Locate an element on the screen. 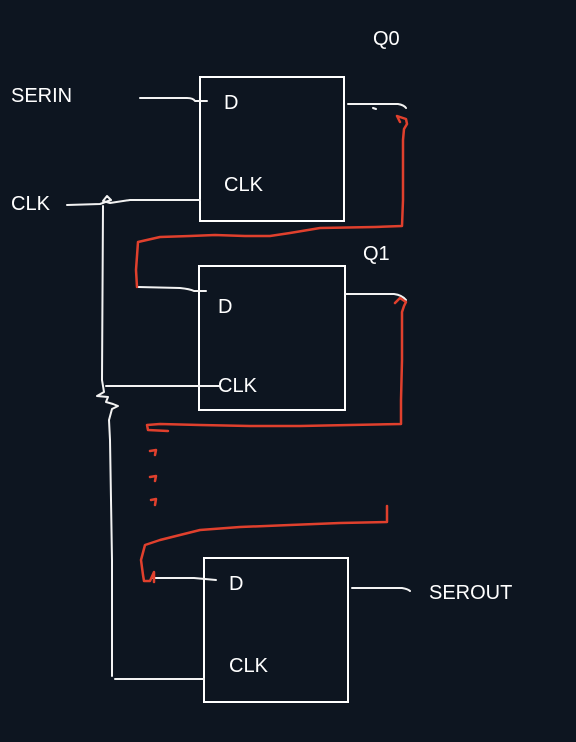  flipflop-0-clk-pin: CLK is located at coordinates (244, 185).